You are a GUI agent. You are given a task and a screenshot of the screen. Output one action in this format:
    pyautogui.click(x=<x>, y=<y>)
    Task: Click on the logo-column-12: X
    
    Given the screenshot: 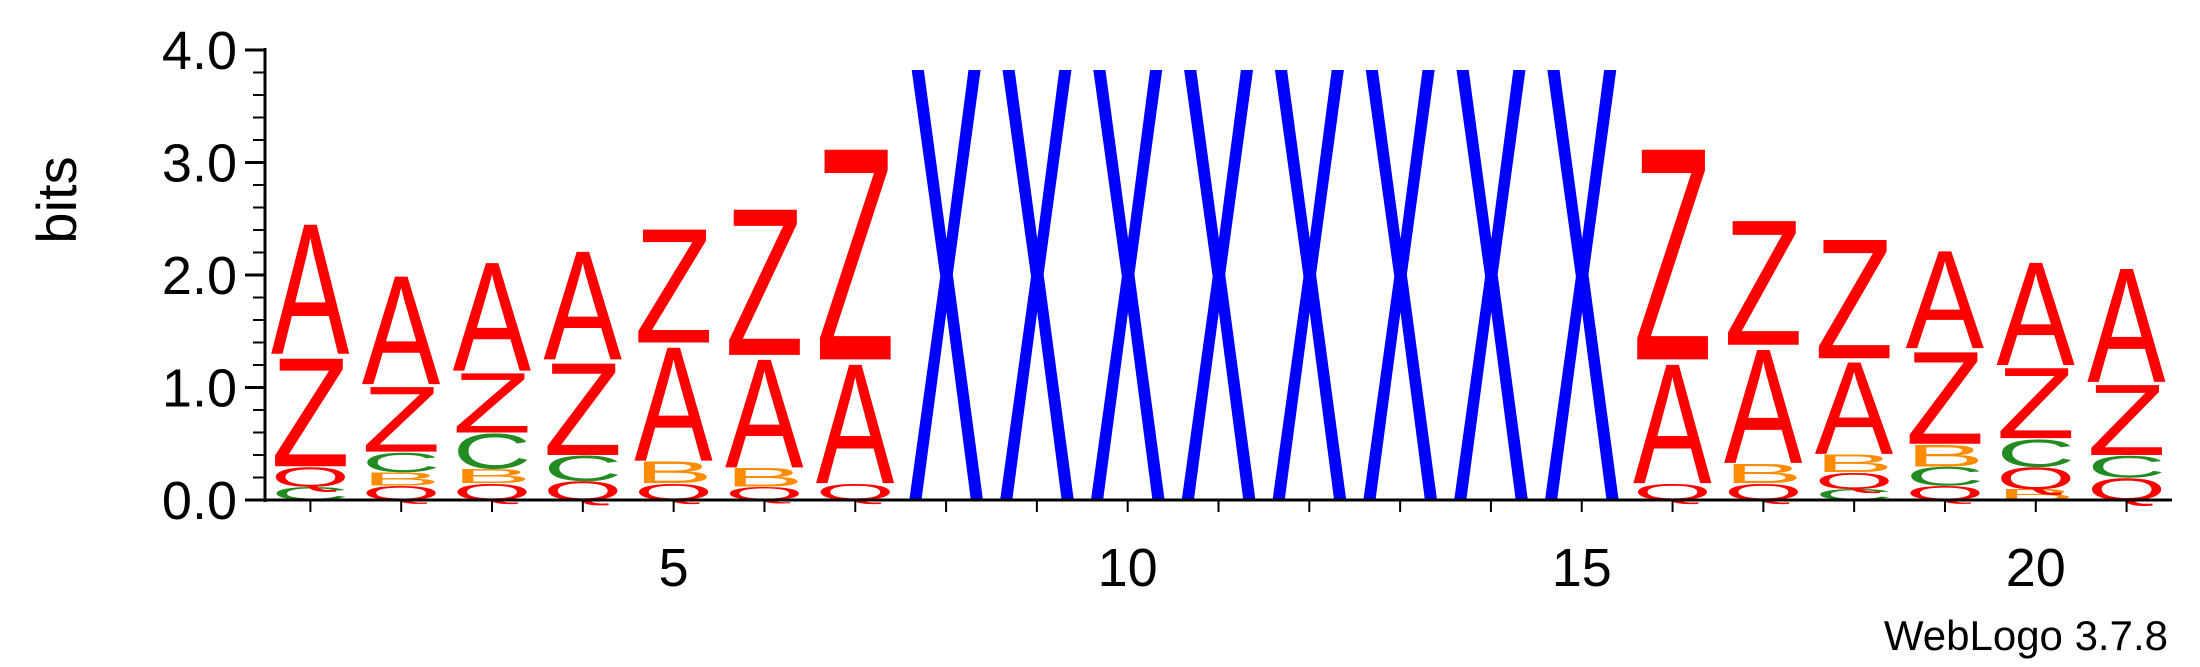 What is the action you would take?
    pyautogui.click(x=1309, y=316)
    